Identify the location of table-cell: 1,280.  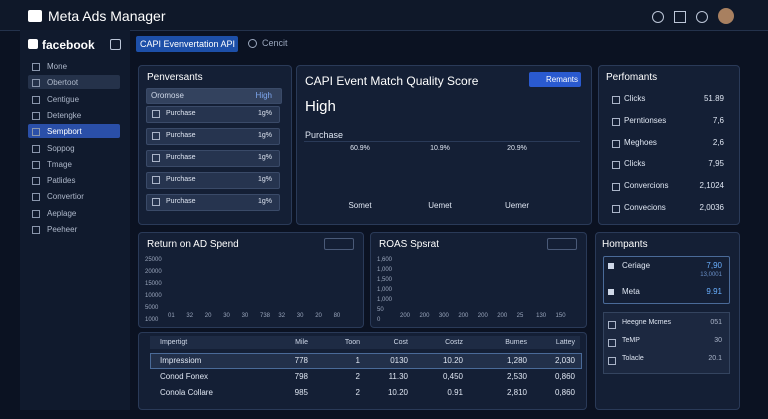
(516, 360).